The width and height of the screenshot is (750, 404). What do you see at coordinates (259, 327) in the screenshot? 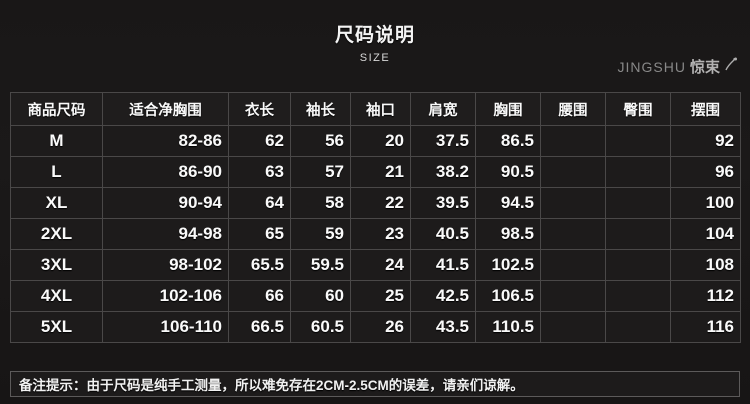
I see `cell-length: 66.5` at bounding box center [259, 327].